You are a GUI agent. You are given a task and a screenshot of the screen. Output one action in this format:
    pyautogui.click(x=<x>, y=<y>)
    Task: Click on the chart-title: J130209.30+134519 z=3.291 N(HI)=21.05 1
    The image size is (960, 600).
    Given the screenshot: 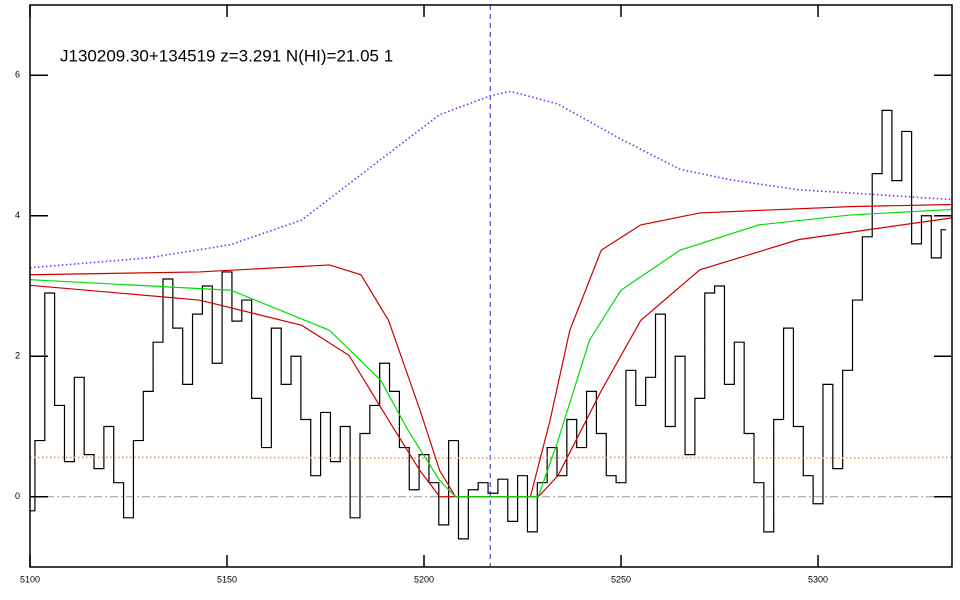 What is the action you would take?
    pyautogui.click(x=226, y=55)
    